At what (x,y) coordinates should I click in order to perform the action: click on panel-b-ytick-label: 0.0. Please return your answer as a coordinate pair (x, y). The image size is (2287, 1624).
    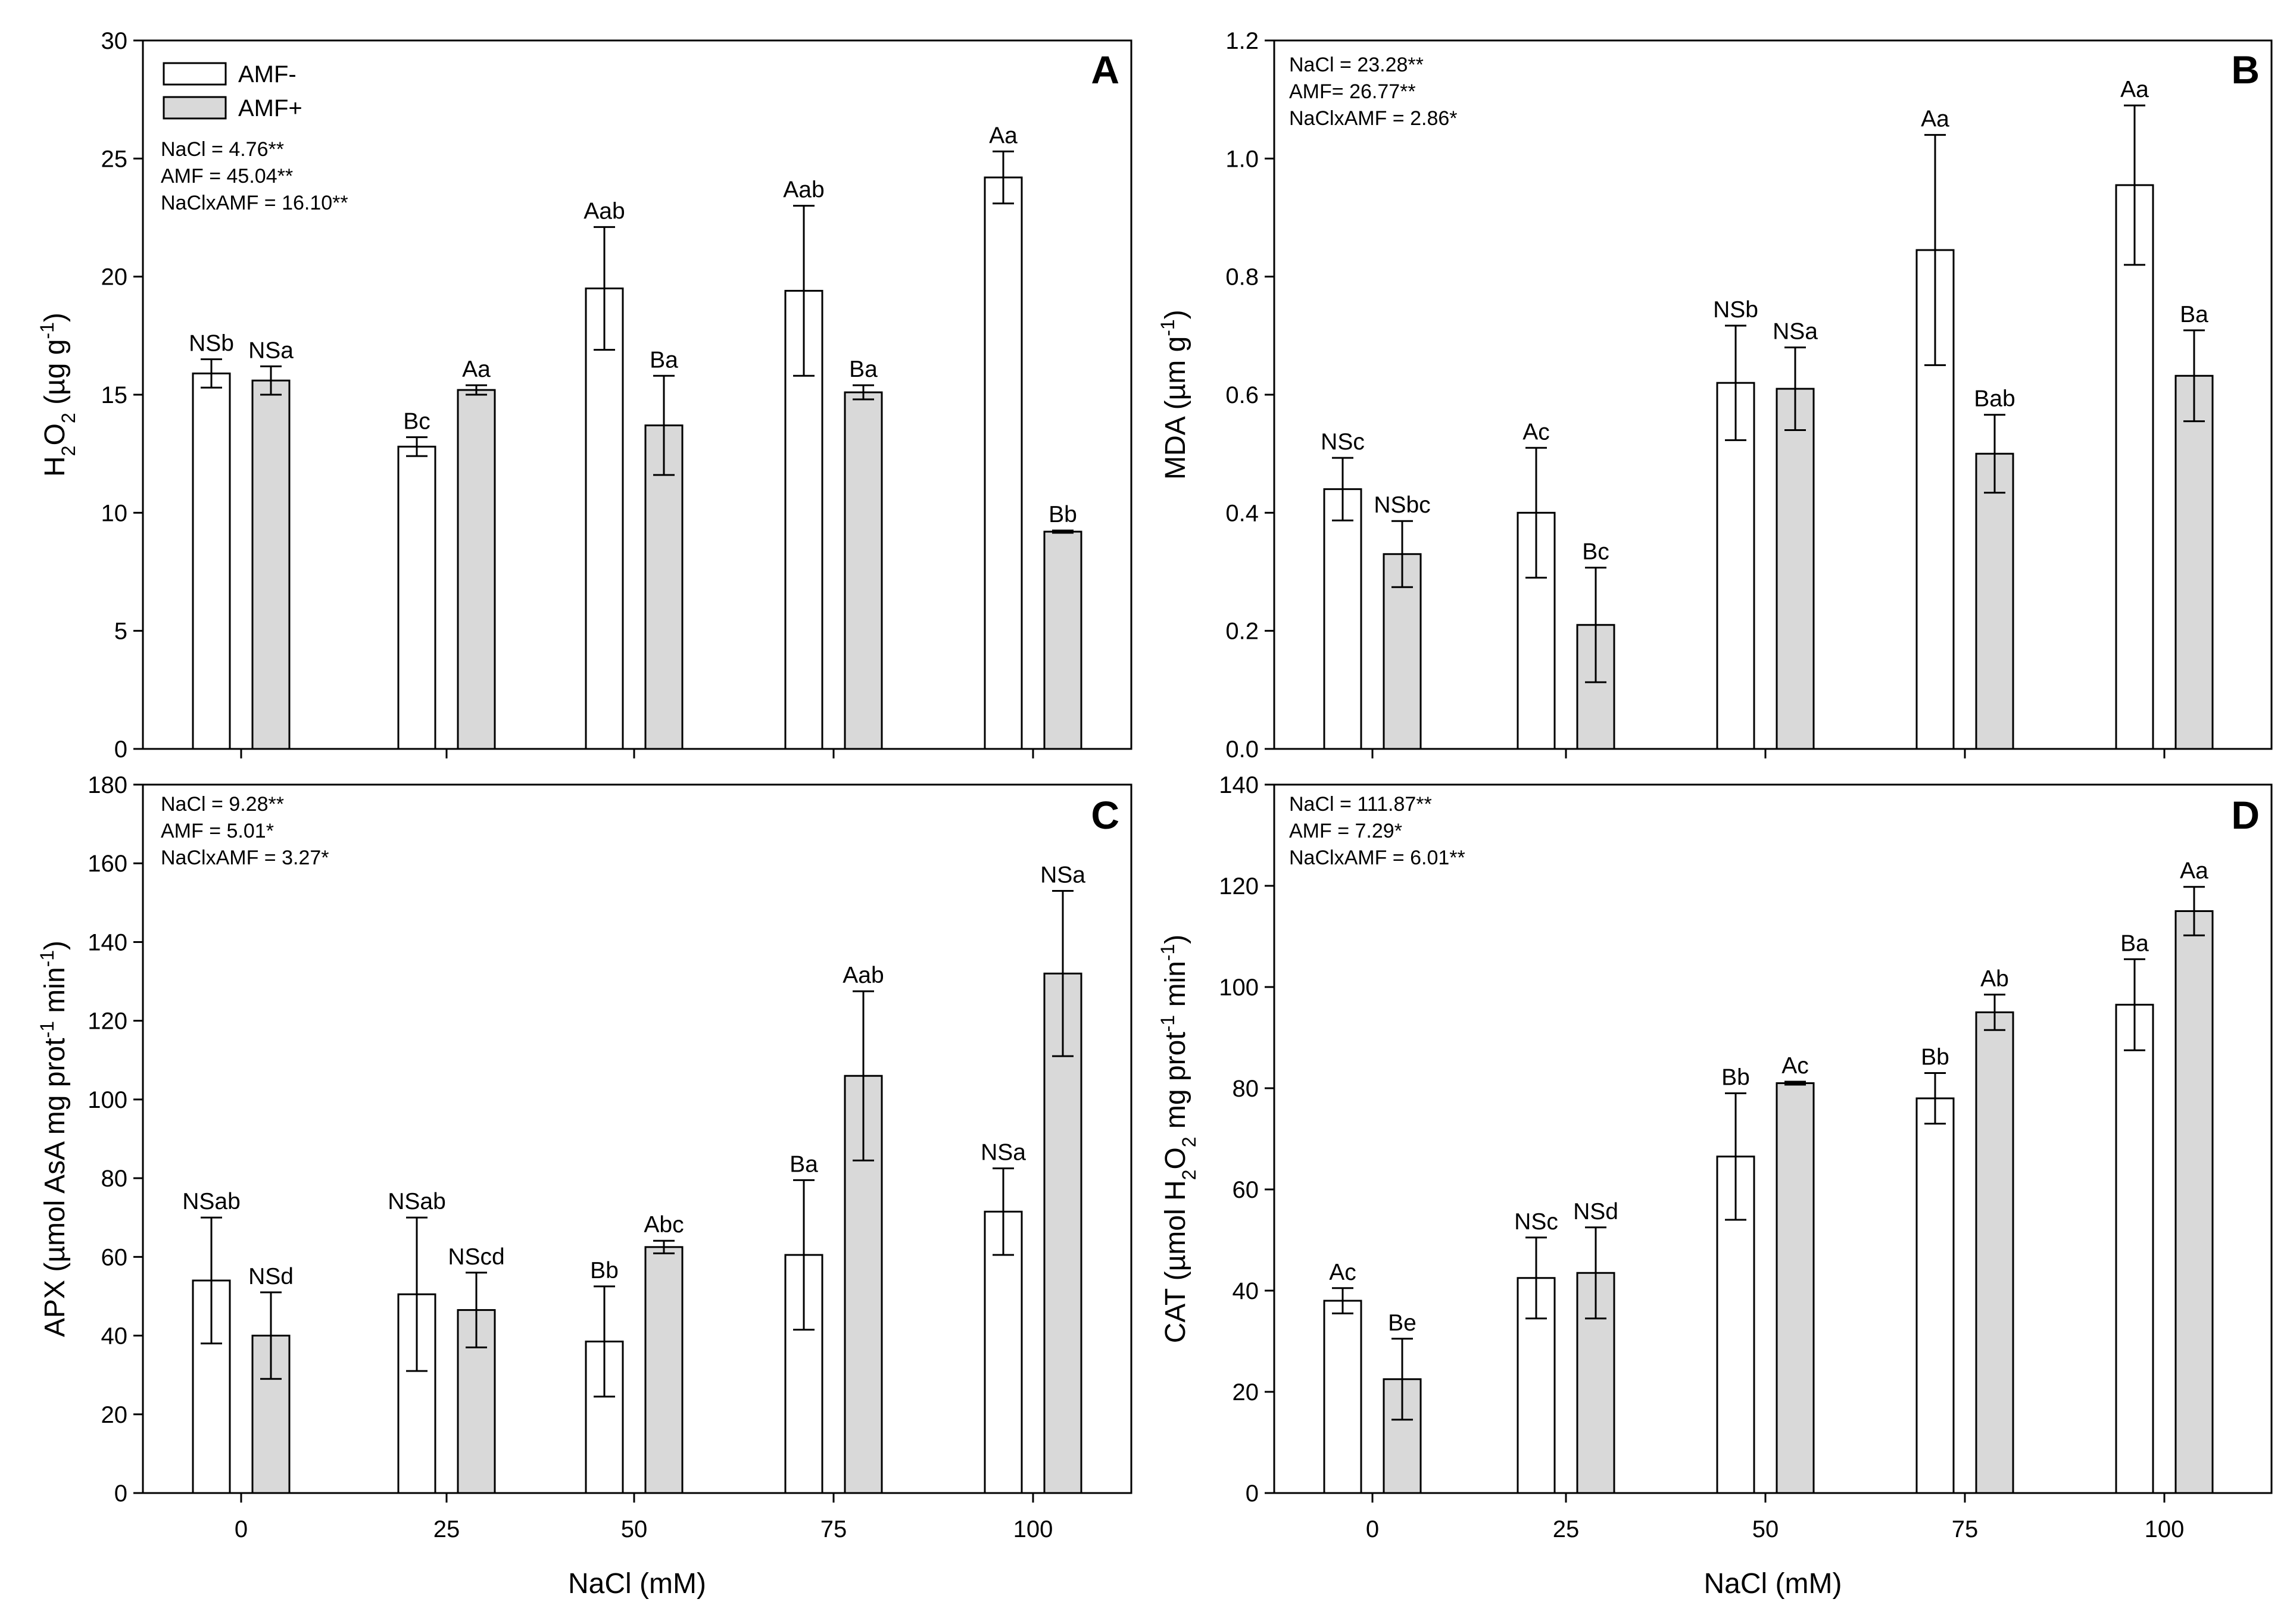
    Looking at the image, I should click on (1242, 749).